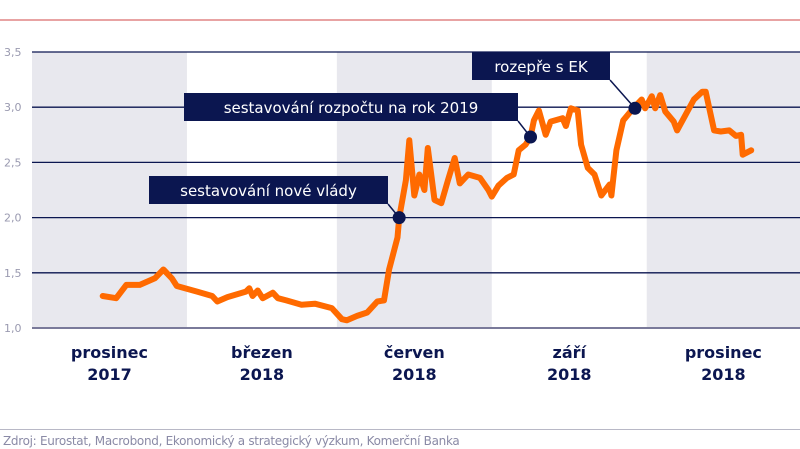  Describe the element at coordinates (13, 218) in the screenshot. I see `y-tick-label: 2,0` at that location.